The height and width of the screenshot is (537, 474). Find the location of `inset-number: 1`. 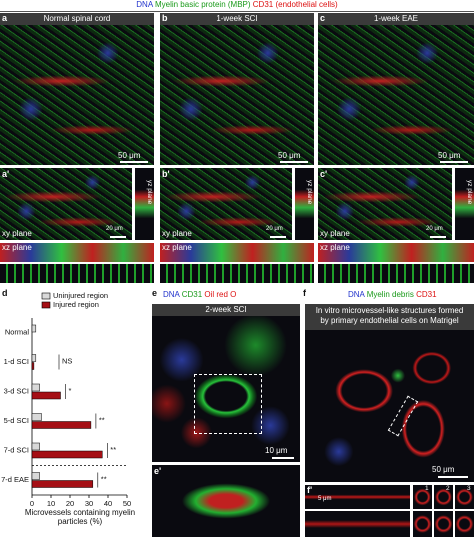

inset-number: 1 is located at coordinates (427, 488).